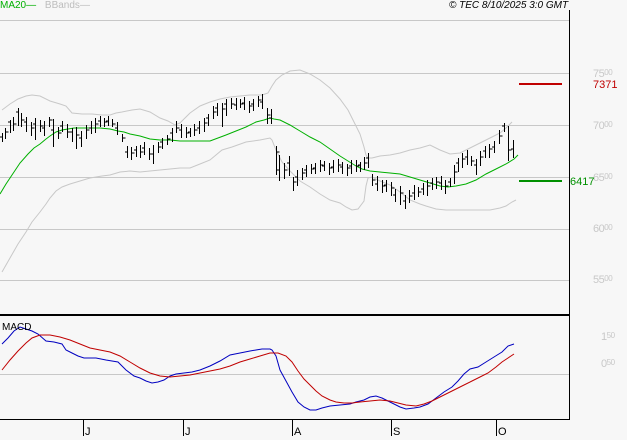 The image size is (627, 440). What do you see at coordinates (298, 432) in the screenshot?
I see `x-label-aug: A` at bounding box center [298, 432].